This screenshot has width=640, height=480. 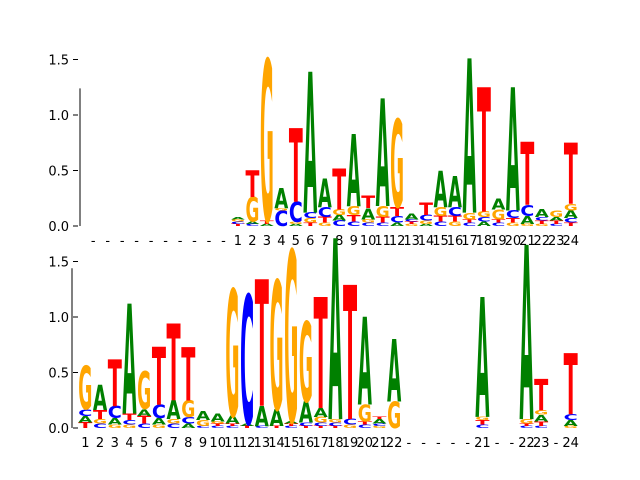 What do you see at coordinates (217, 443) in the screenshot?
I see `x-tick-label: 10` at bounding box center [217, 443].